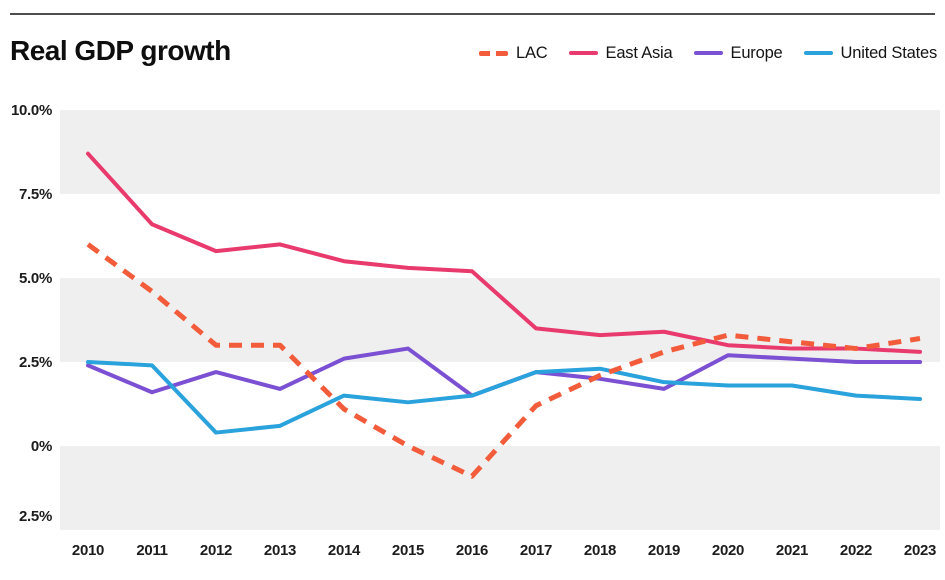 This screenshot has height=580, width=945. Describe the element at coordinates (583, 53) in the screenshot. I see `legend-swatch-east-asia` at that location.